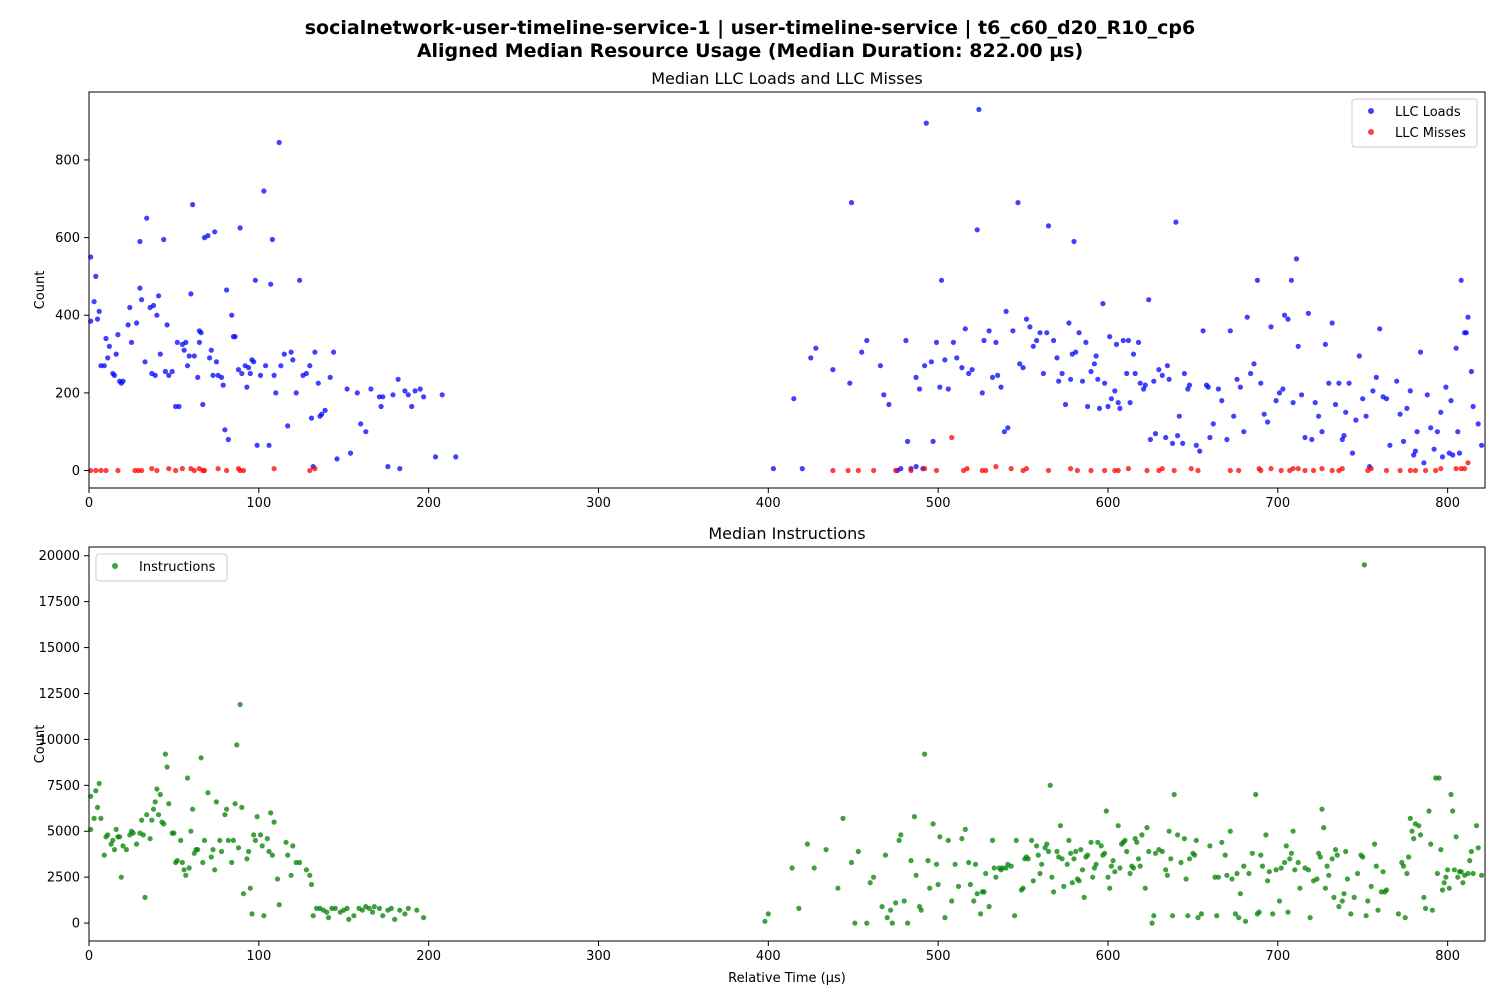 The height and width of the screenshot is (1000, 1500). I want to click on legend-box, so click(1414, 123).